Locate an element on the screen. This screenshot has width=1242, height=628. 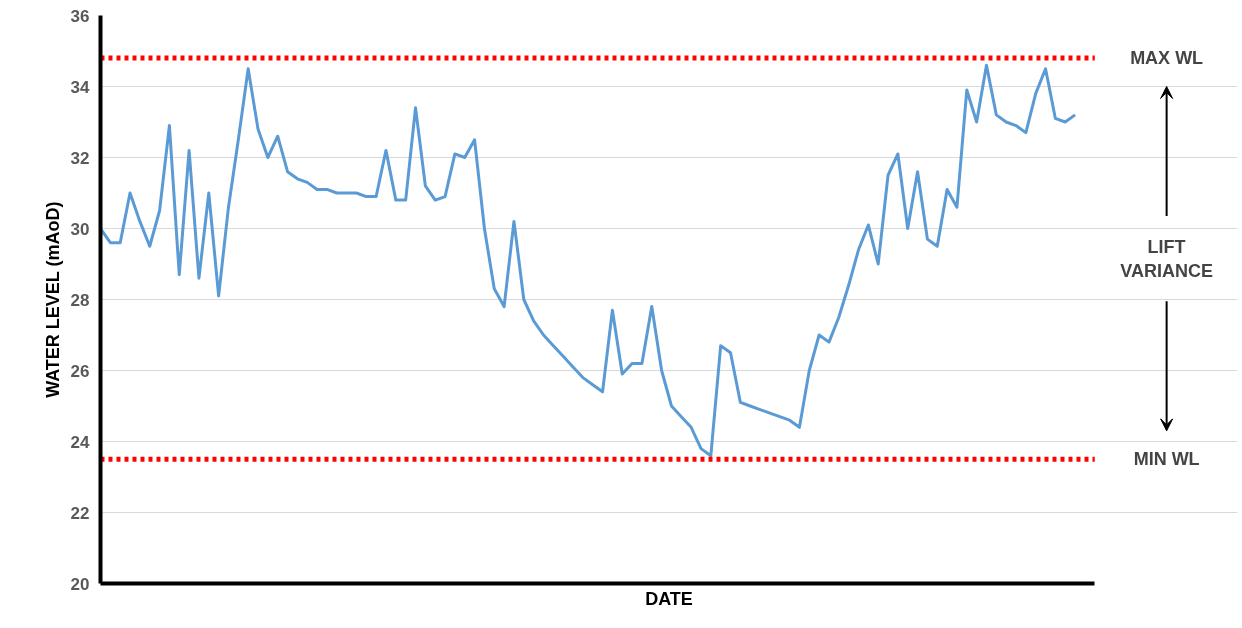
y-tick-label: 20 is located at coordinates (80, 584).